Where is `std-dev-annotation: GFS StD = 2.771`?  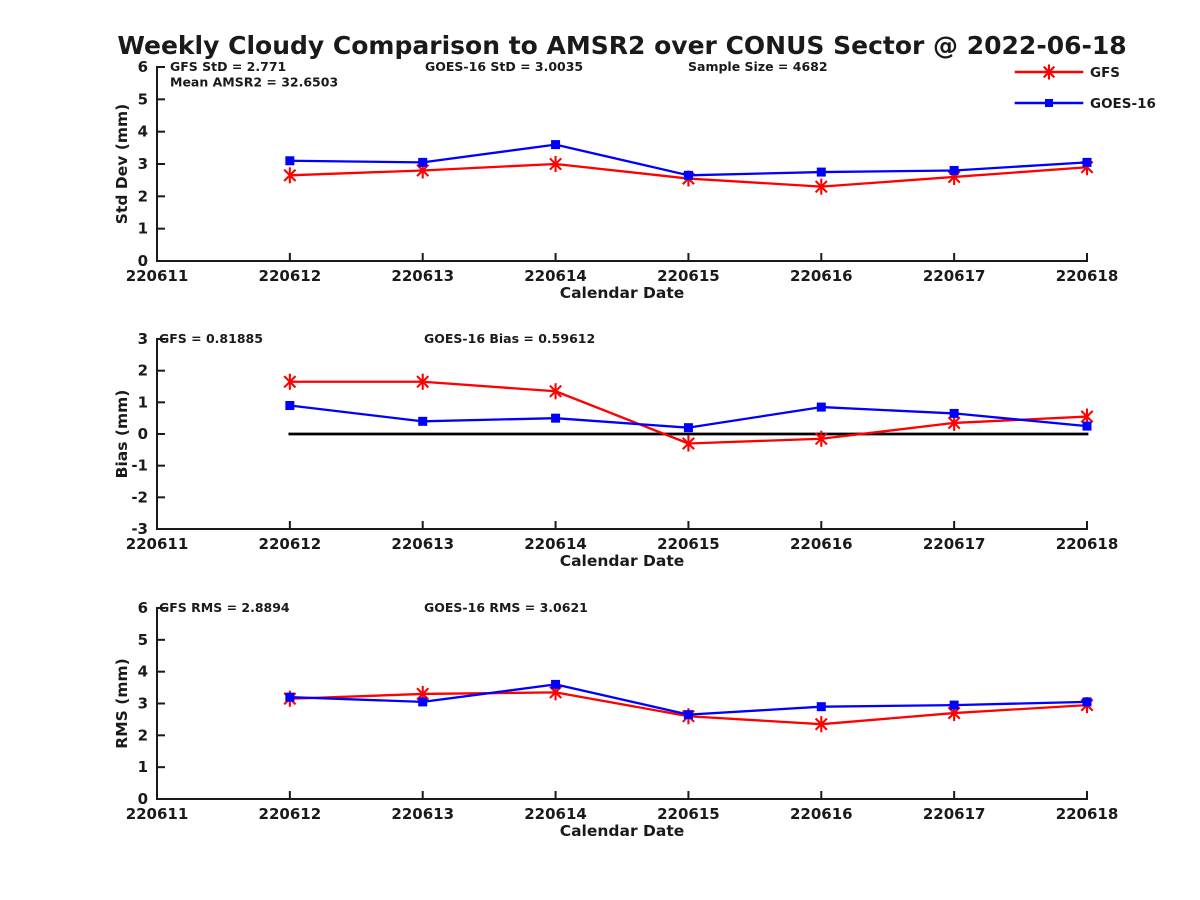
std-dev-annotation: GFS StD = 2.771 is located at coordinates (228, 66).